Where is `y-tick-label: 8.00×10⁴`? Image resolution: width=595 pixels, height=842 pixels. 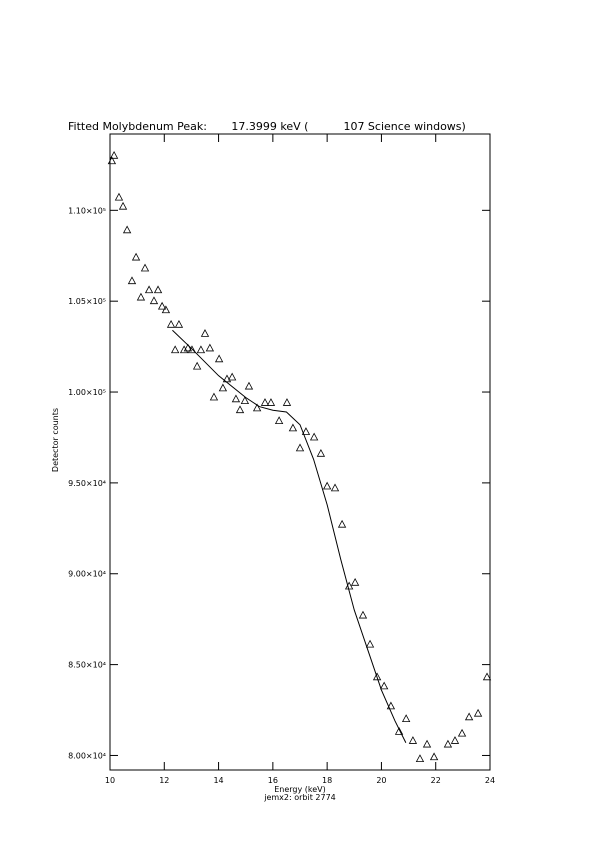 y-tick-label: 8.00×10⁴ is located at coordinates (87, 755).